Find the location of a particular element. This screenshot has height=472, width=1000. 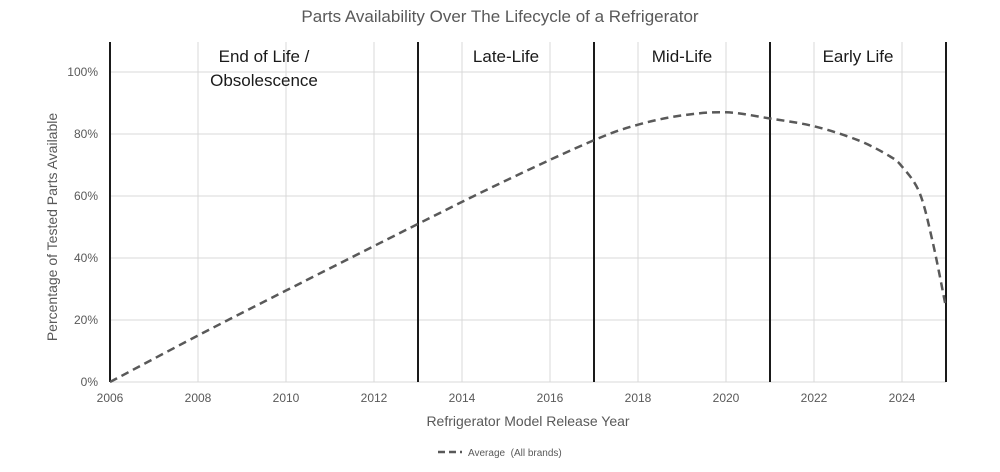

legend-label: Average (All brands) is located at coordinates (515, 453).